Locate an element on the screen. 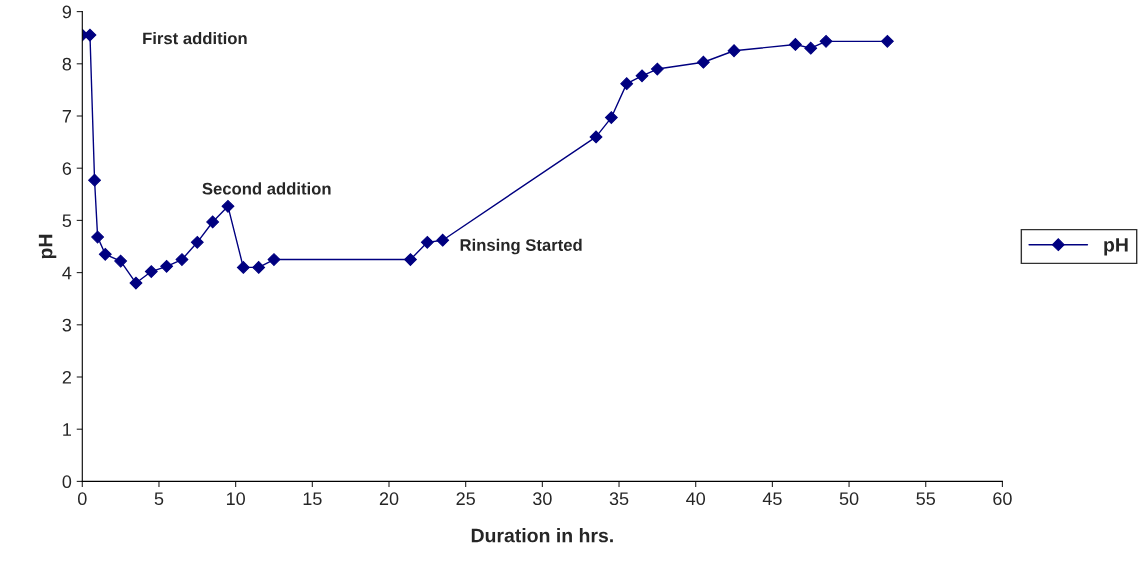  x-axis-title: Duration in hrs. is located at coordinates (542, 535).